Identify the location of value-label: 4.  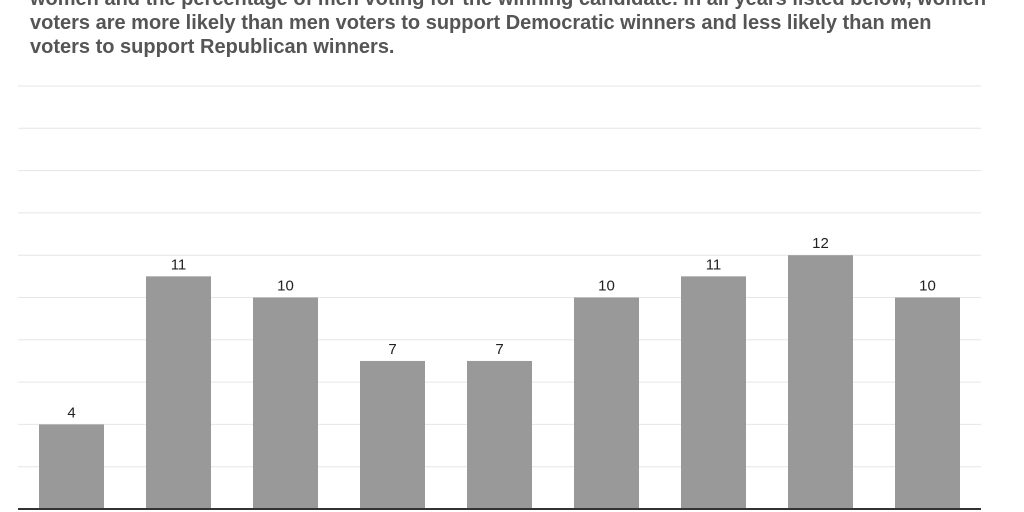
(71, 412).